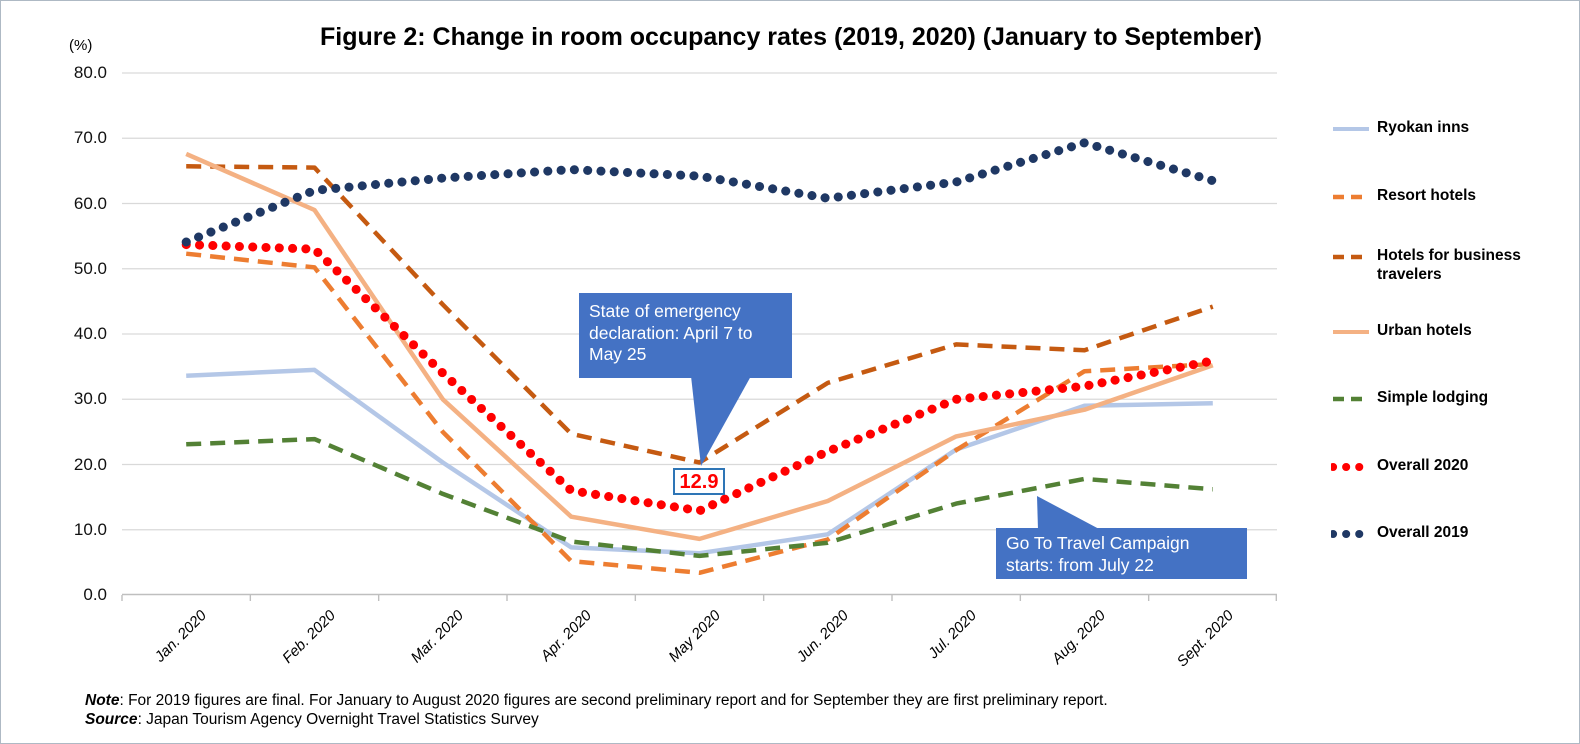 The width and height of the screenshot is (1580, 744). What do you see at coordinates (95, 594) in the screenshot?
I see `y-tick-0.0: 0.0` at bounding box center [95, 594].